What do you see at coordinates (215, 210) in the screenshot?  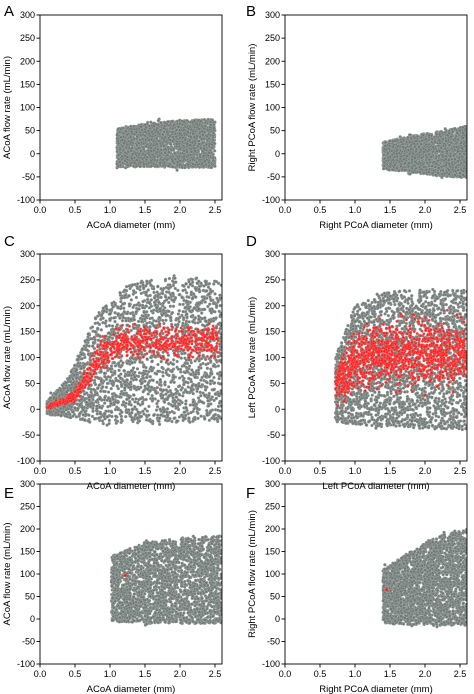 I see `x-tick-label: 2.5` at bounding box center [215, 210].